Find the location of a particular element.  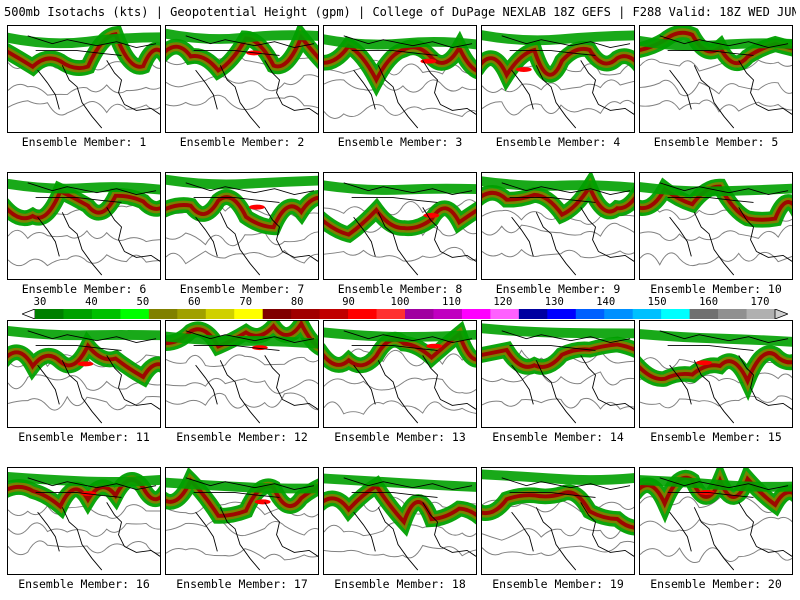

colorbar-tick-label: 170 is located at coordinates (760, 302).